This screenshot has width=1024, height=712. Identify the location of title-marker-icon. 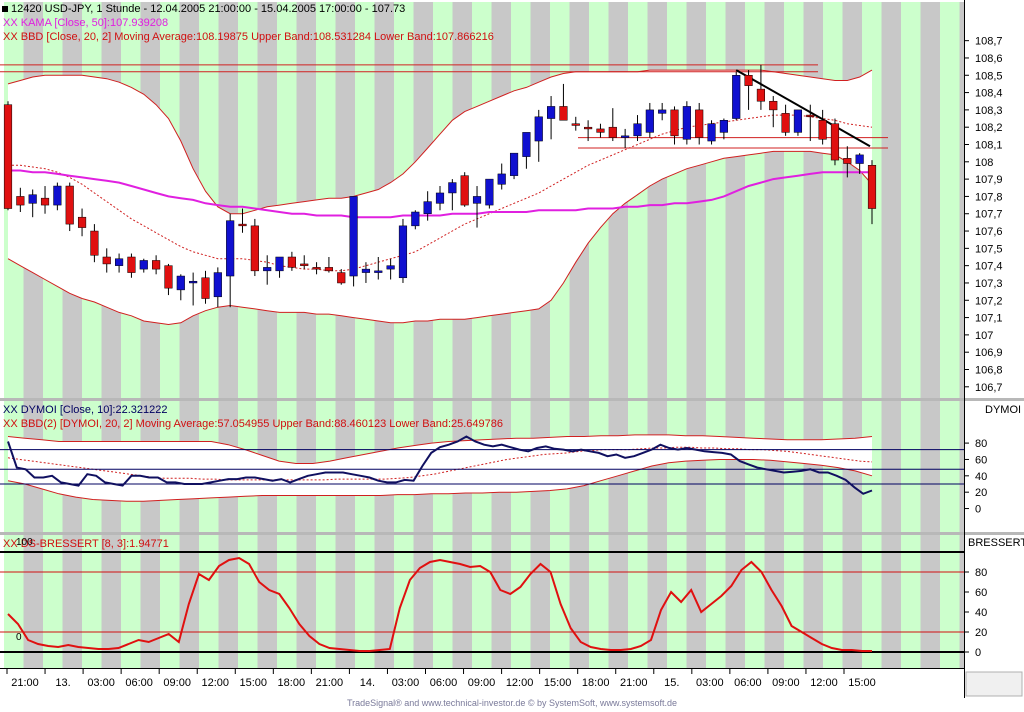
(5, 9).